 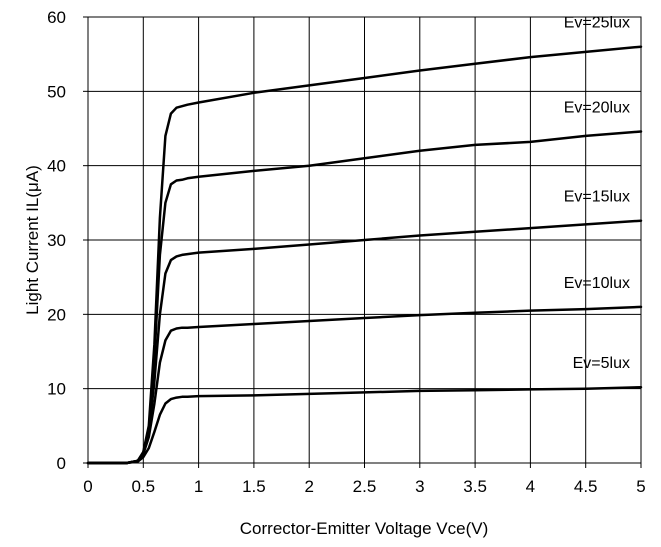 I want to click on x-axis-title: Corrector-Emitter Voltage Vce(V), so click(x=364, y=528).